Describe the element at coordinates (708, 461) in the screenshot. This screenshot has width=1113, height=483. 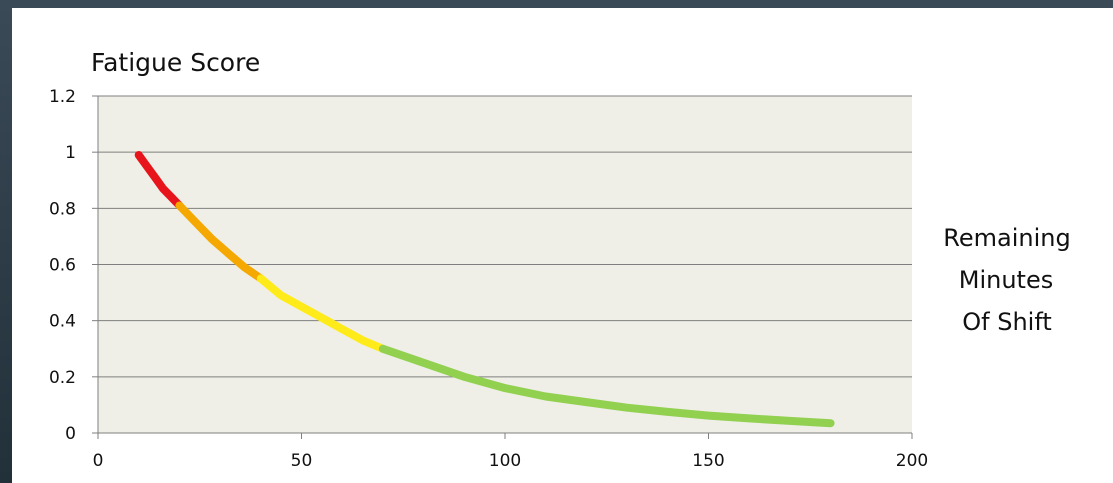
I see `x-tick-label: 150` at that location.